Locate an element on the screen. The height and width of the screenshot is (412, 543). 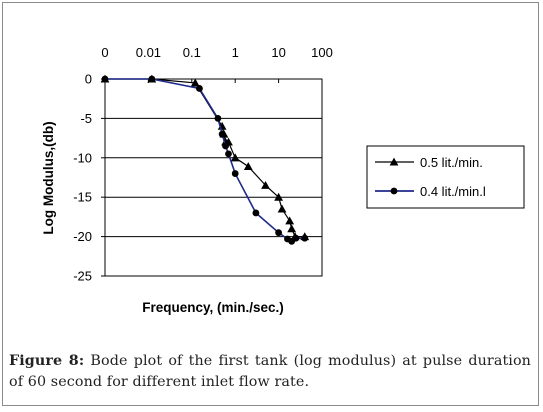
x-axis-label: Frequency, (min./sec.) is located at coordinates (213, 307).